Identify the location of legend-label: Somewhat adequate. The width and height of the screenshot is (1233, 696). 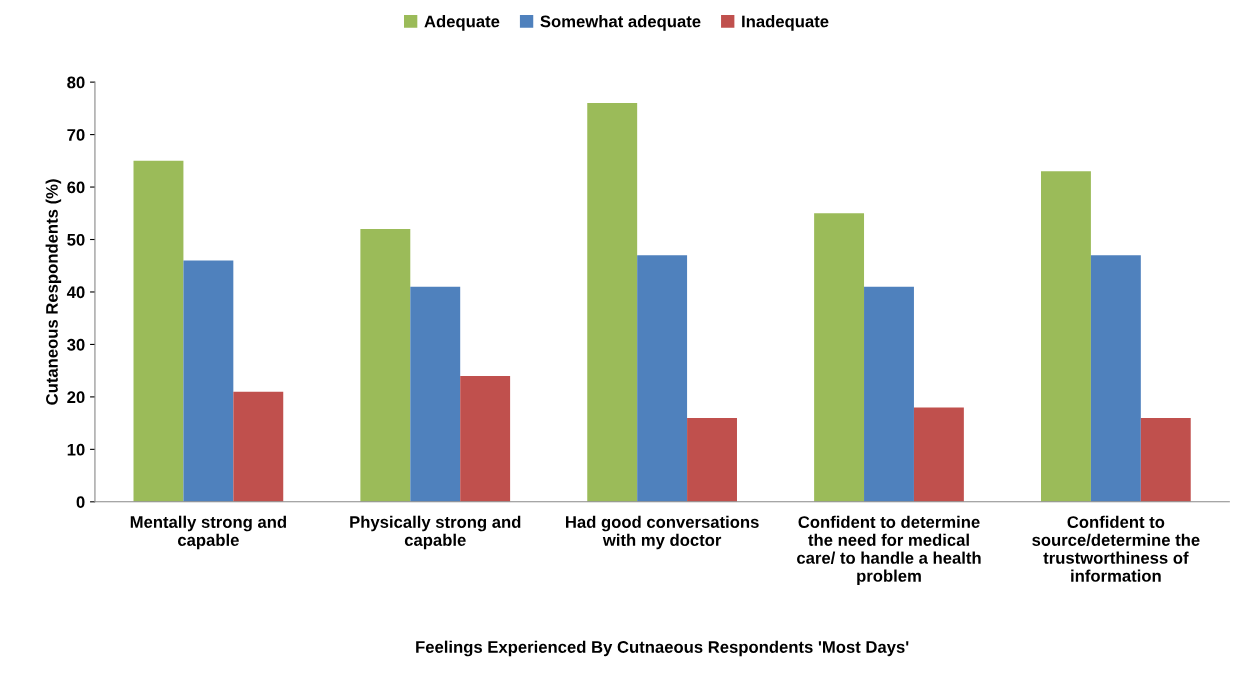
(620, 23).